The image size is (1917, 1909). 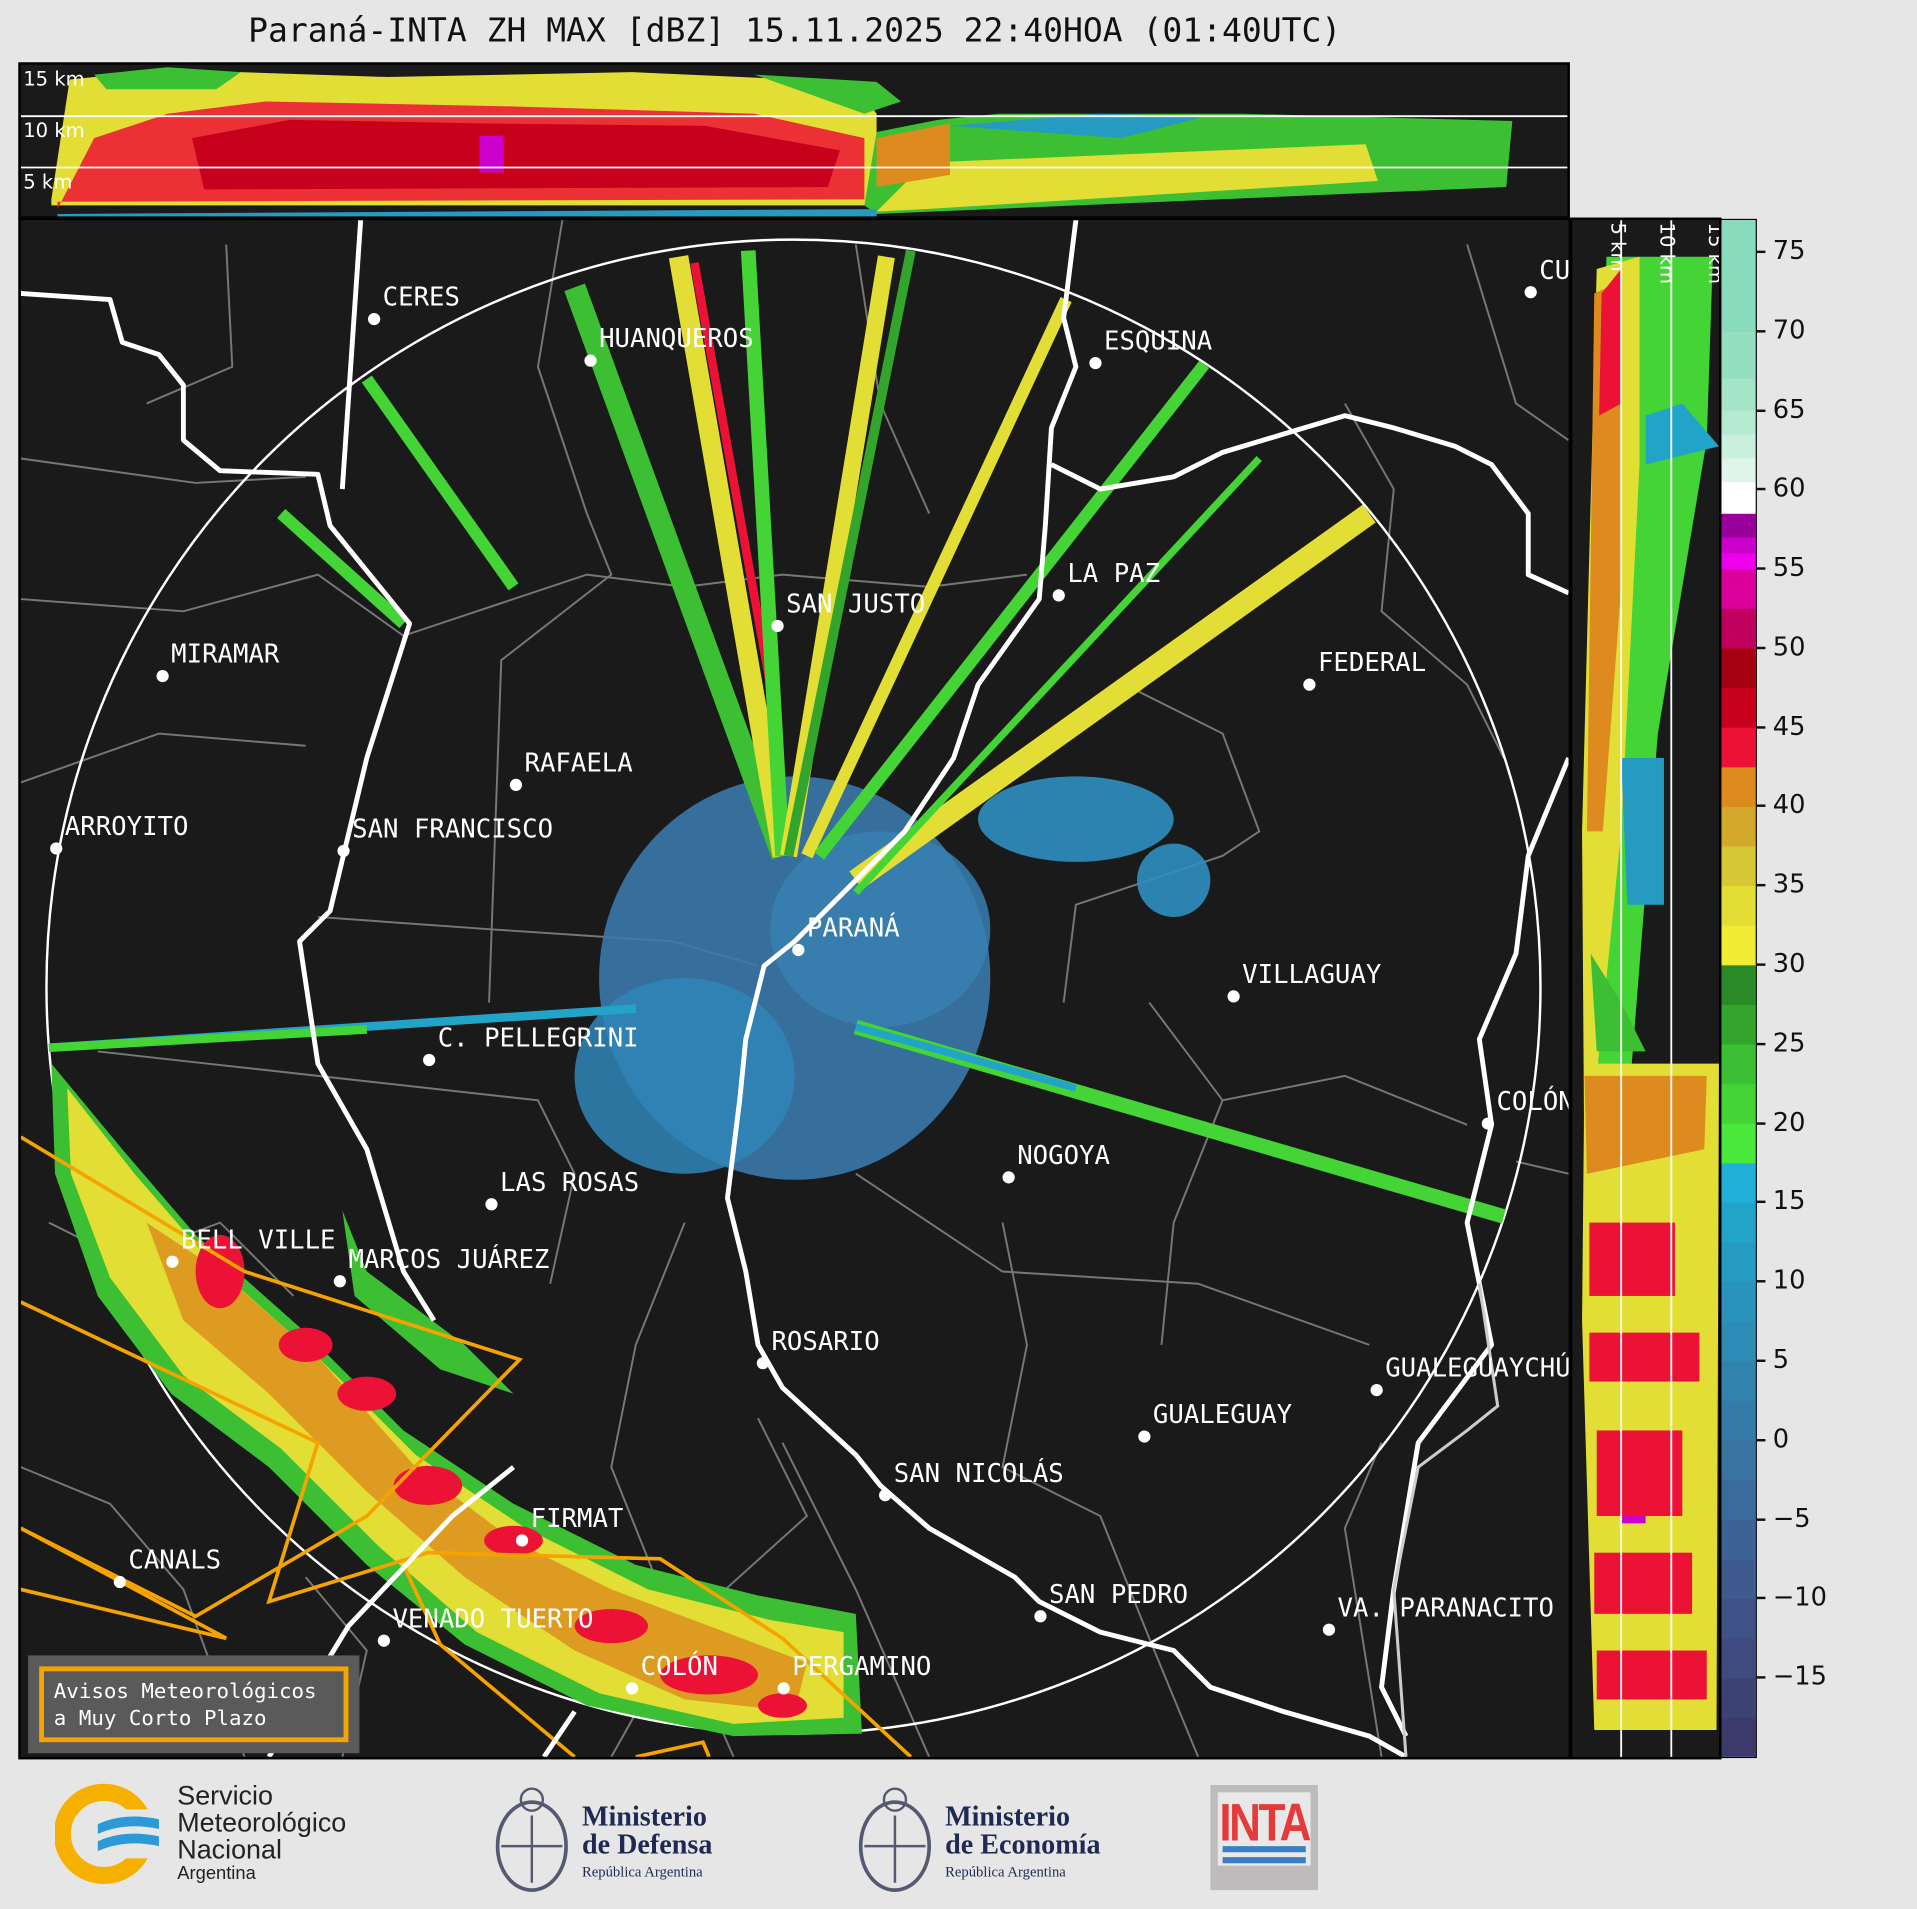 I want to click on city-label: NOGOYA, so click(x=1063, y=1155).